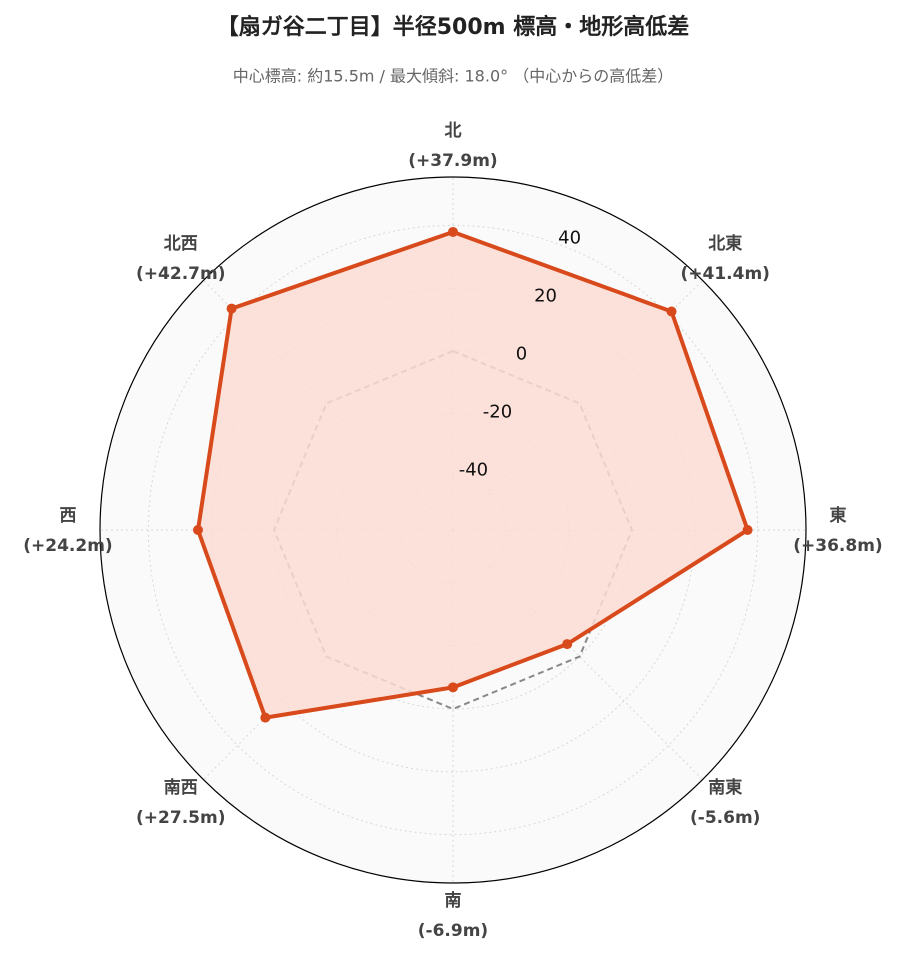 This screenshot has height=962, width=907. I want to click on r-tick-label: -40, so click(473, 470).